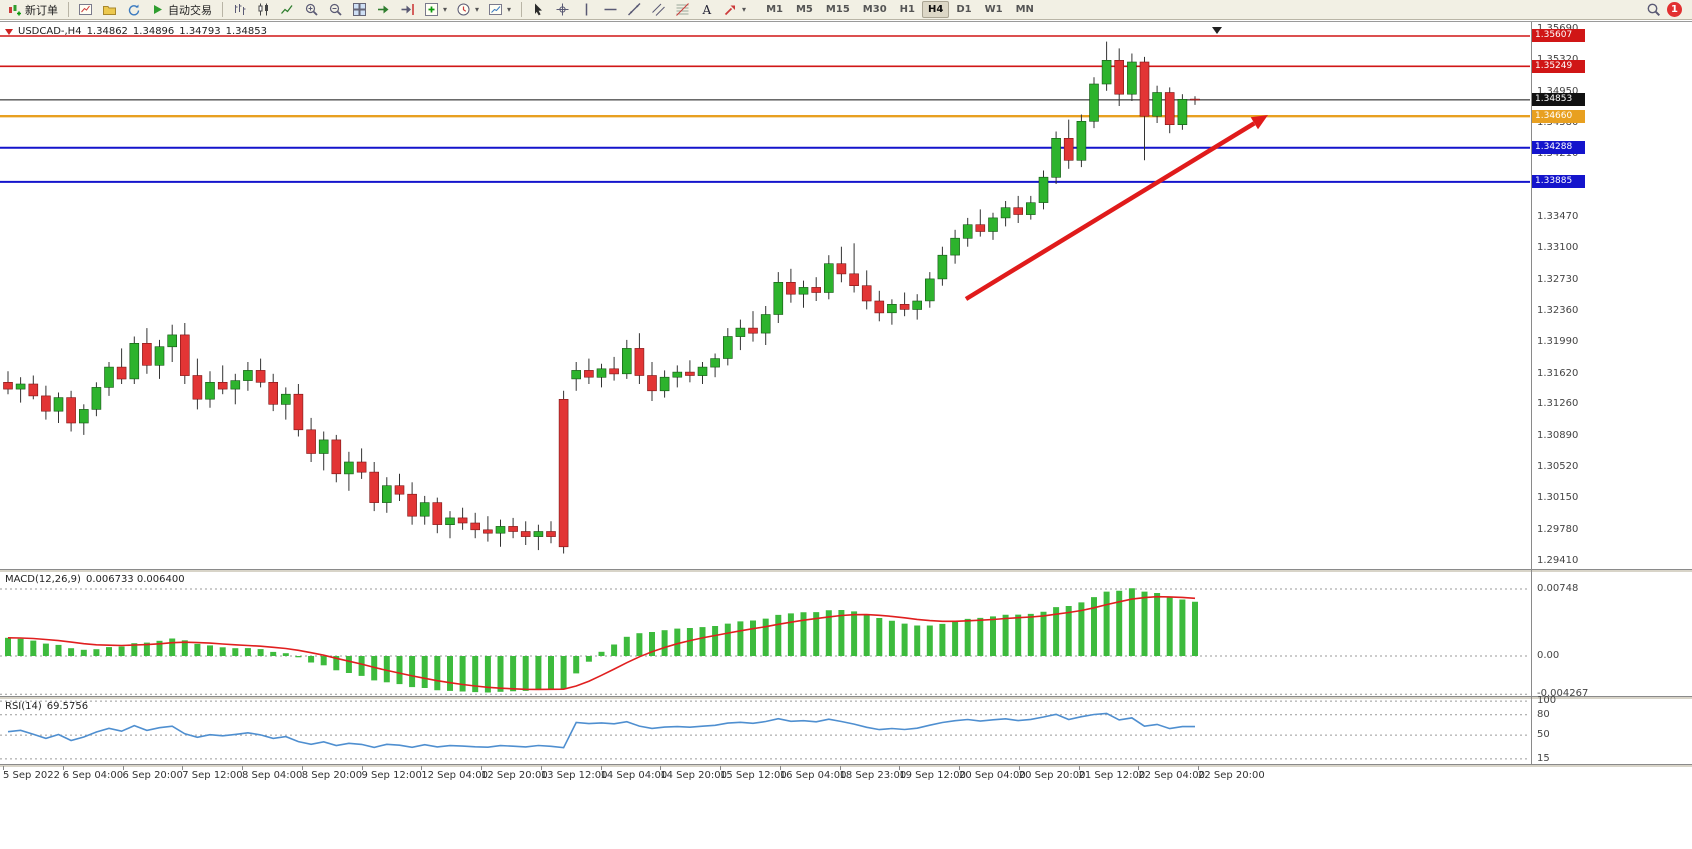 Image resolution: width=1692 pixels, height=849 pixels. What do you see at coordinates (683, 9) in the screenshot?
I see `fibonacci-button` at bounding box center [683, 9].